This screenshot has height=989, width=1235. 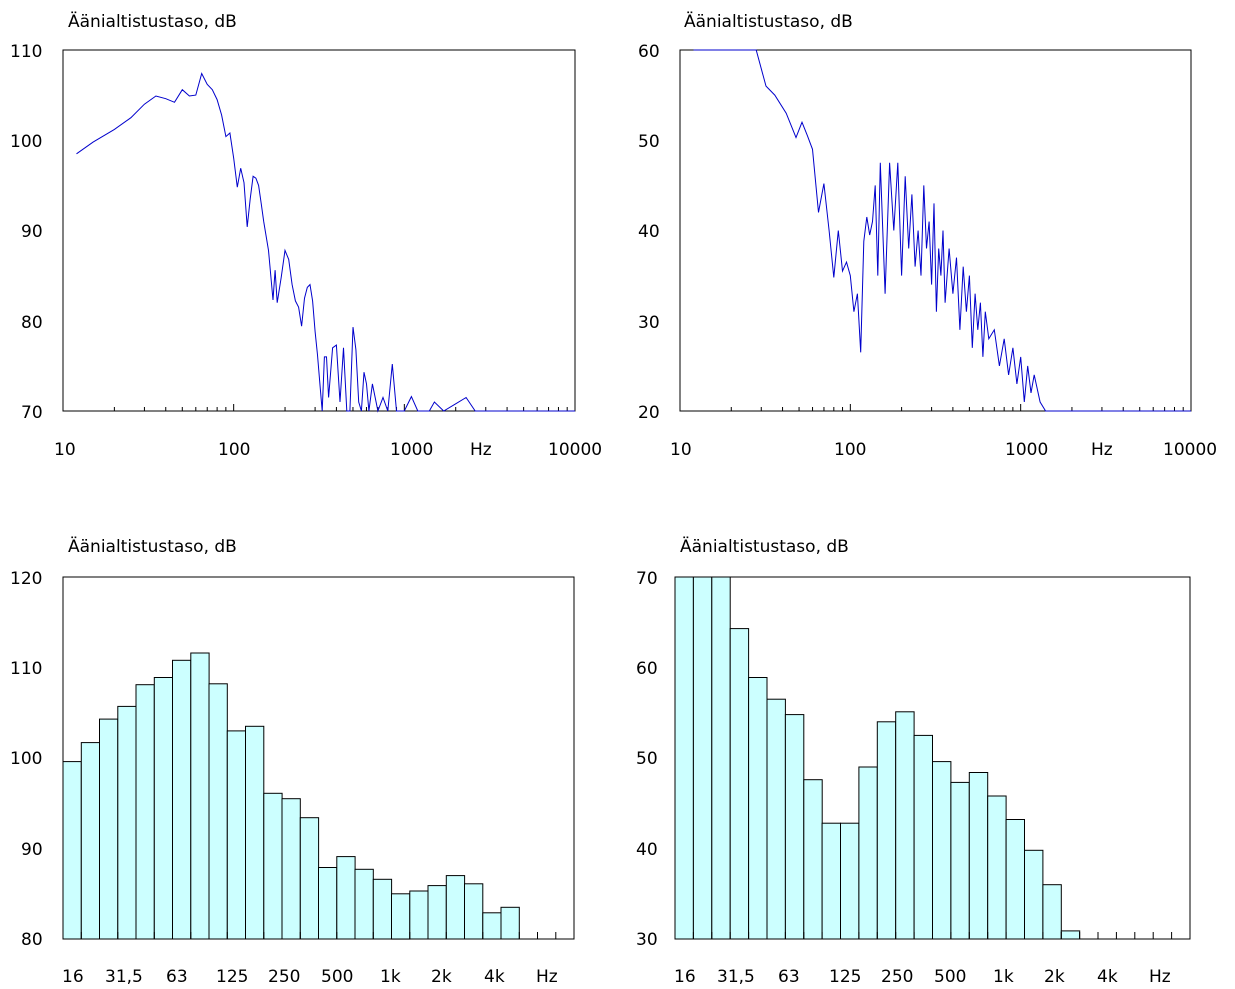 What do you see at coordinates (681, 450) in the screenshot?
I see `chart-2-x-tick-label: 10` at bounding box center [681, 450].